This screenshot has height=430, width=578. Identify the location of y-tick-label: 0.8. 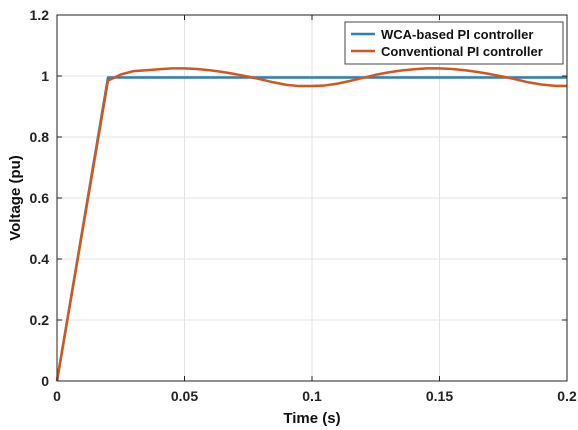
(40, 137).